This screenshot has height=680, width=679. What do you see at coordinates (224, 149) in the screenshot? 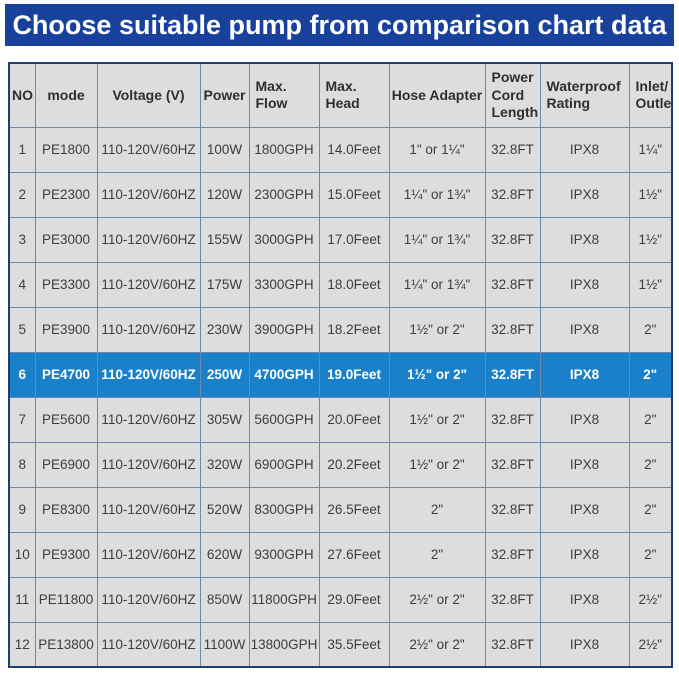
I see `table-cell: 100W` at bounding box center [224, 149].